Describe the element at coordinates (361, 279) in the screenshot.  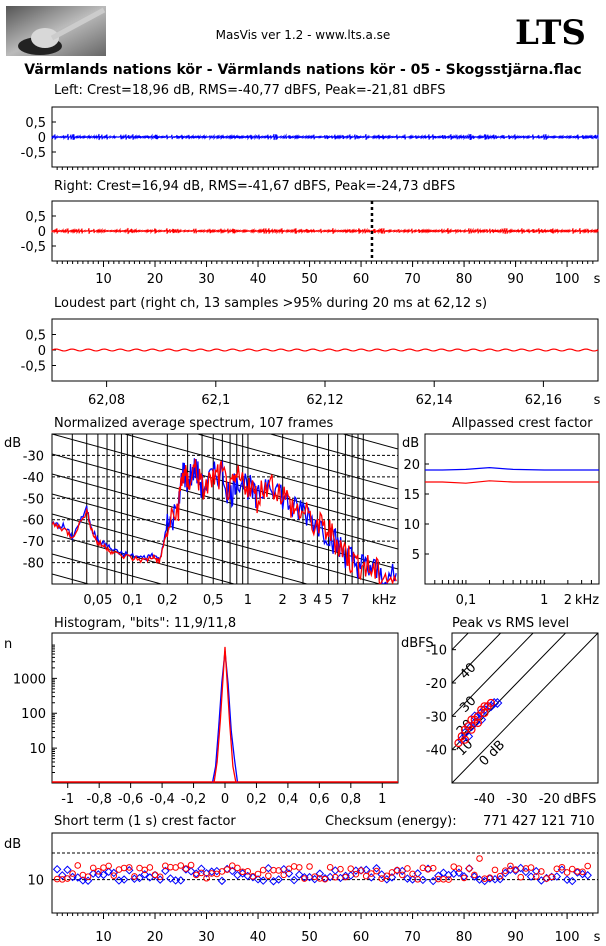
I see `right-xtick-label: 60` at that location.